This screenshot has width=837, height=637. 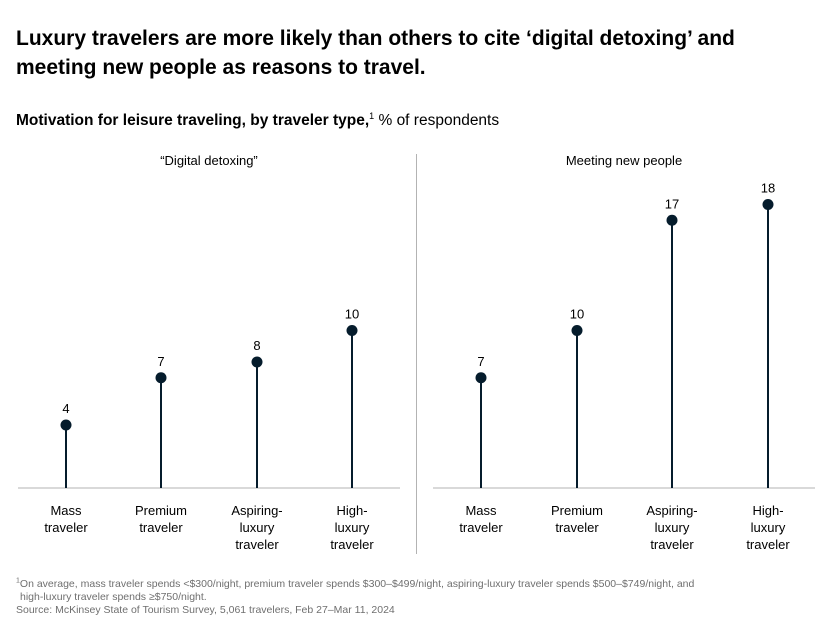 I want to click on panel-2-value-label-1: 7, so click(x=480, y=361).